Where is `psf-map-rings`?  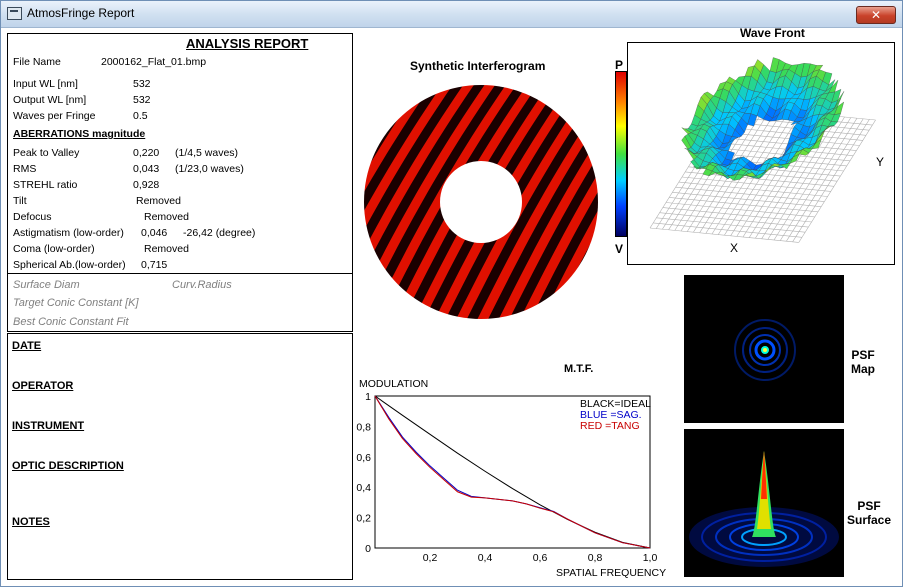 psf-map-rings is located at coordinates (765, 350).